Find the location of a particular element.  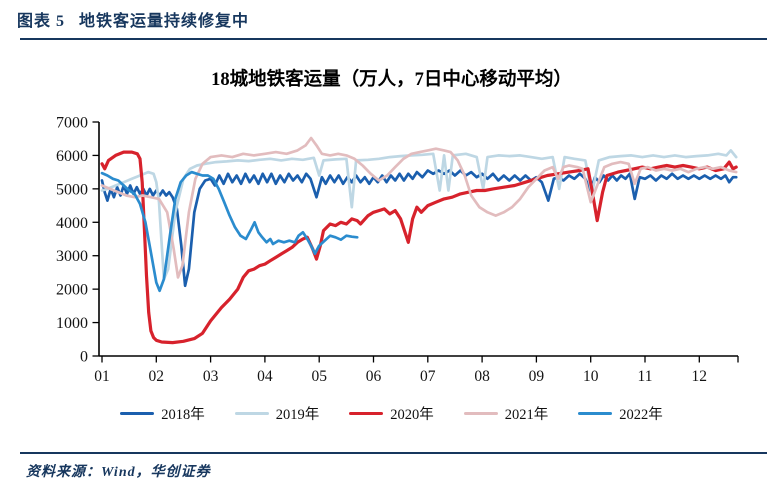

figure-header: 图表 5 地铁客运量持续修复中 is located at coordinates (133, 19).